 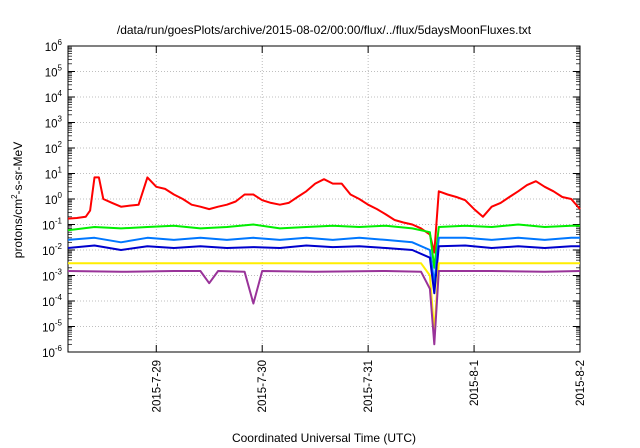 I want to click on y-tick-label: 10⁵, so click(x=54, y=72).